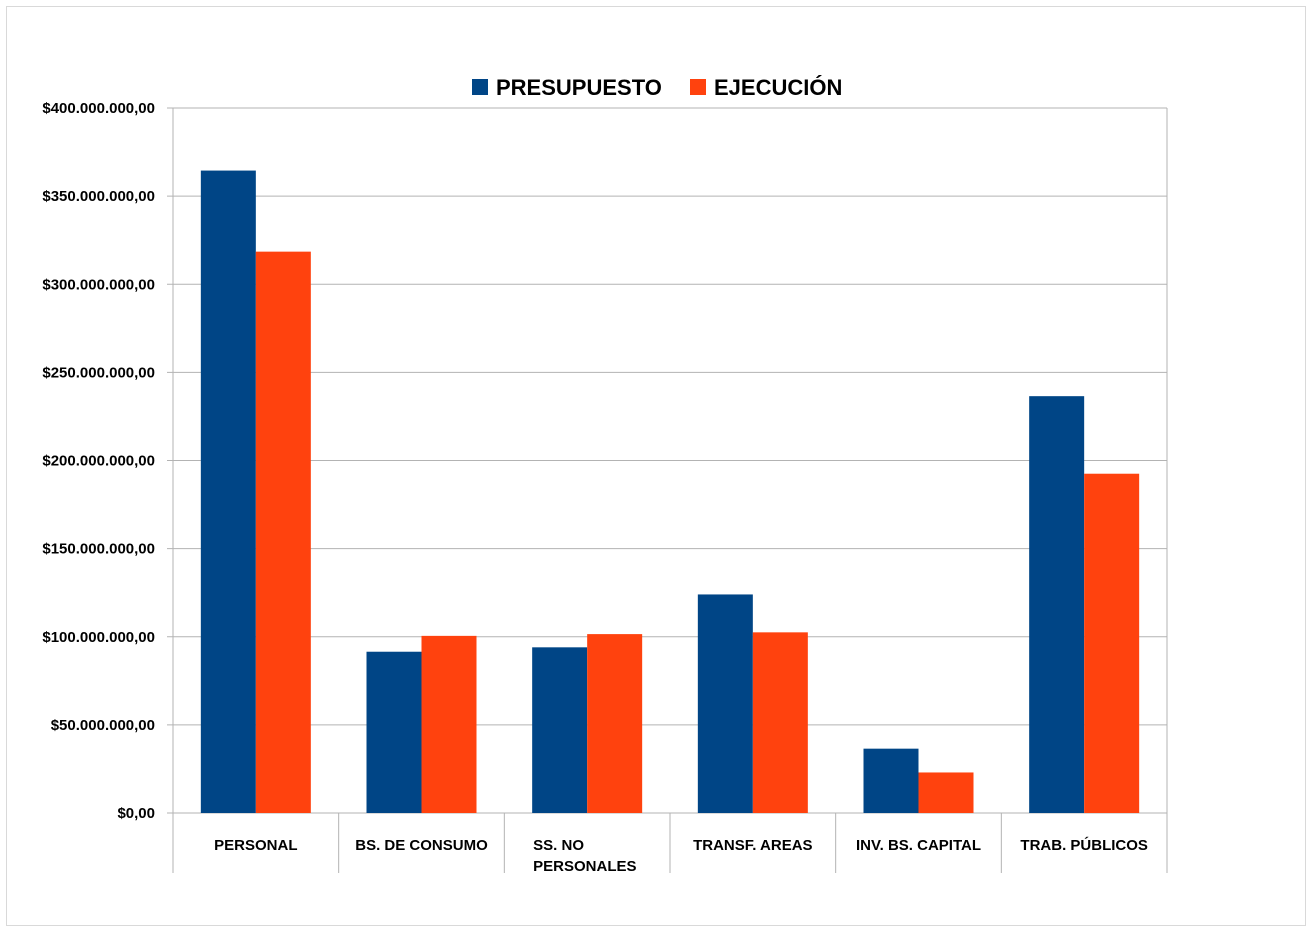  Describe the element at coordinates (98, 108) in the screenshot. I see `y-tick-label: $400.000.000,00` at that location.